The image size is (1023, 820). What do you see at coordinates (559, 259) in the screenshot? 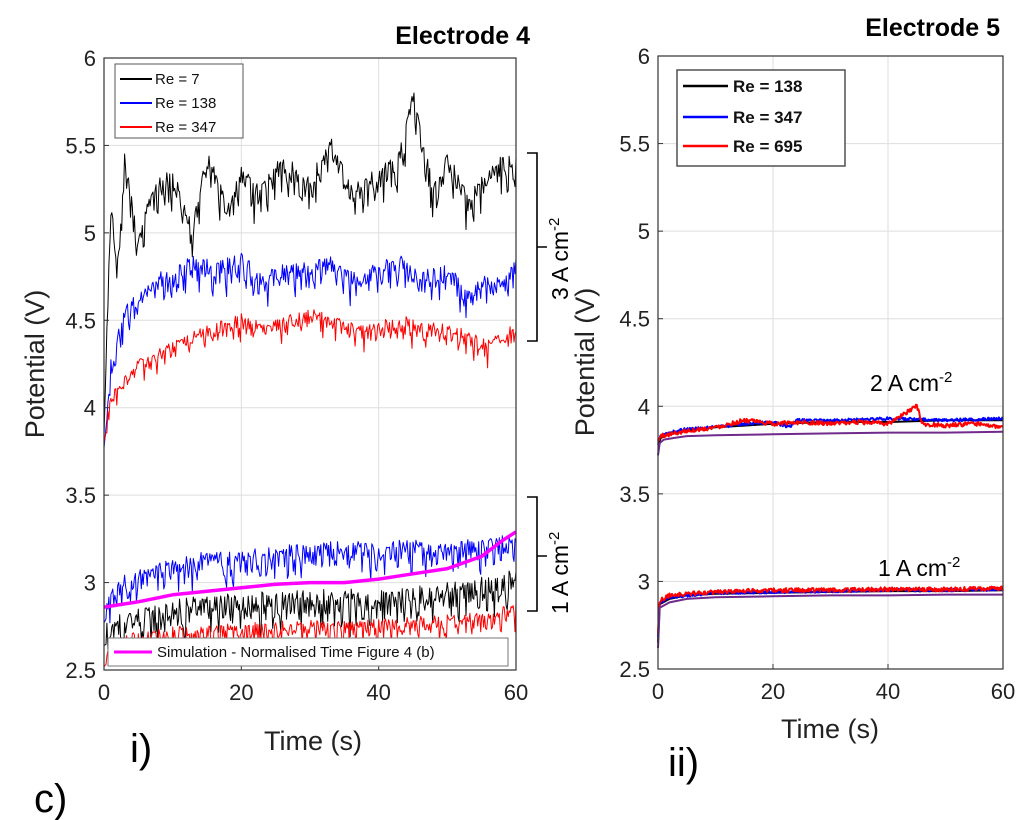
I see `annotation-3a: 3 A cm-2` at bounding box center [559, 259].